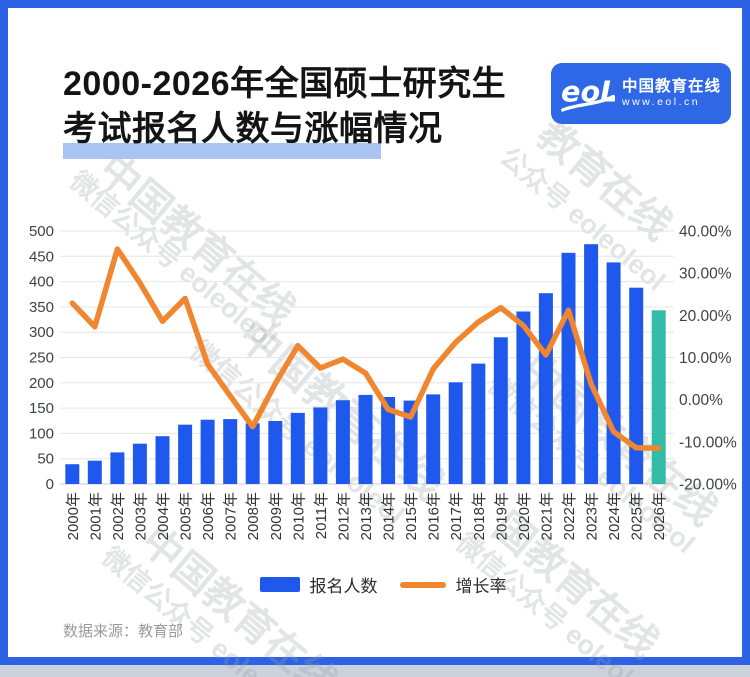 Image resolution: width=750 pixels, height=677 pixels. I want to click on x-axis-label: 2006年, so click(208, 516).